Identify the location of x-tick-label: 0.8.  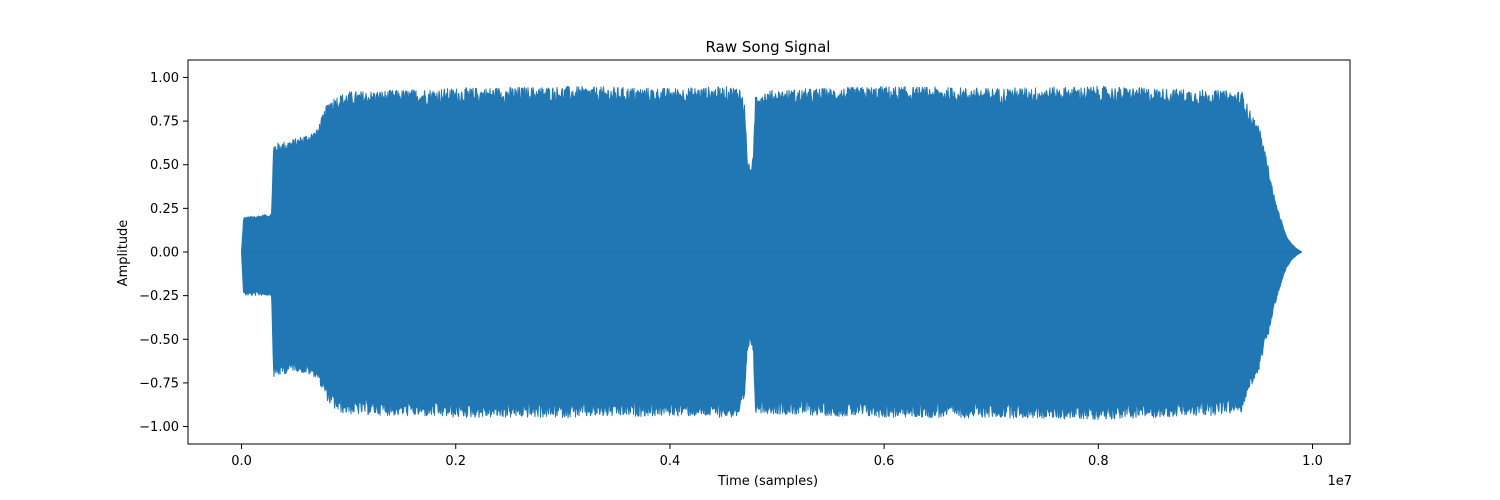
(1098, 461).